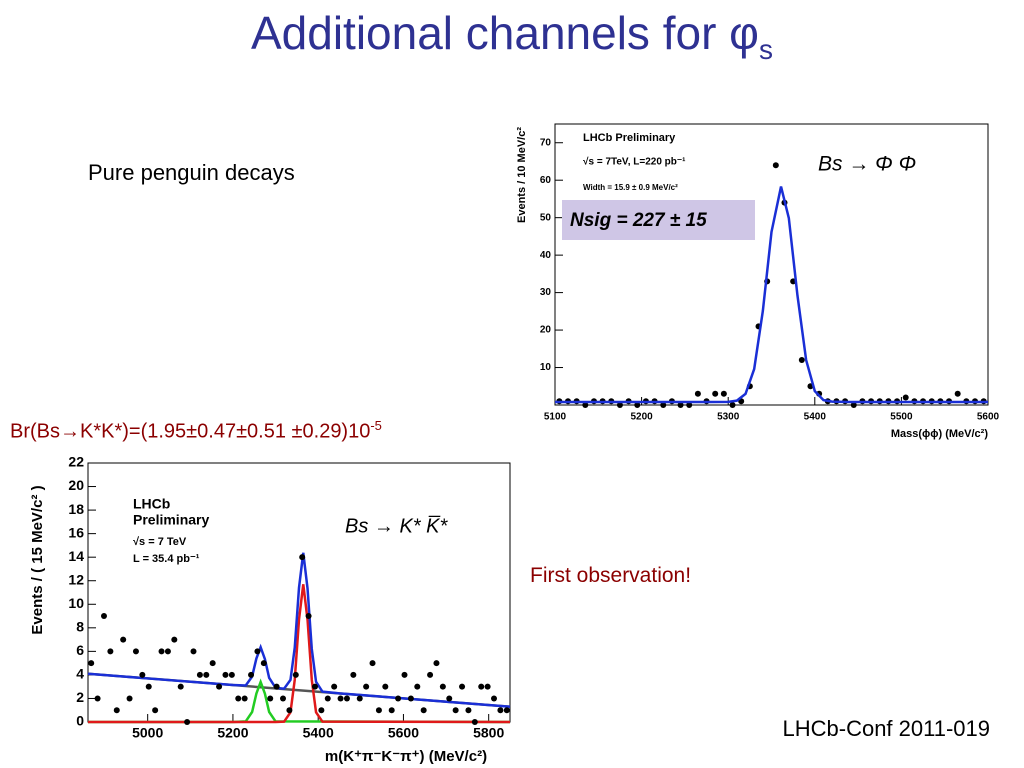  What do you see at coordinates (37, 559) in the screenshot?
I see `y-axis-label: Events / ( 15 MeV/c² )` at bounding box center [37, 559].